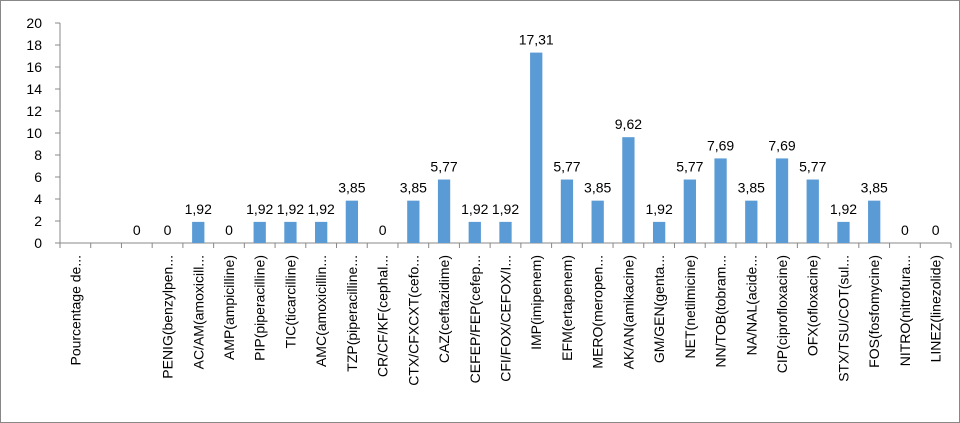 This screenshot has height=423, width=960. I want to click on y-tick-label: 6, so click(38, 177).